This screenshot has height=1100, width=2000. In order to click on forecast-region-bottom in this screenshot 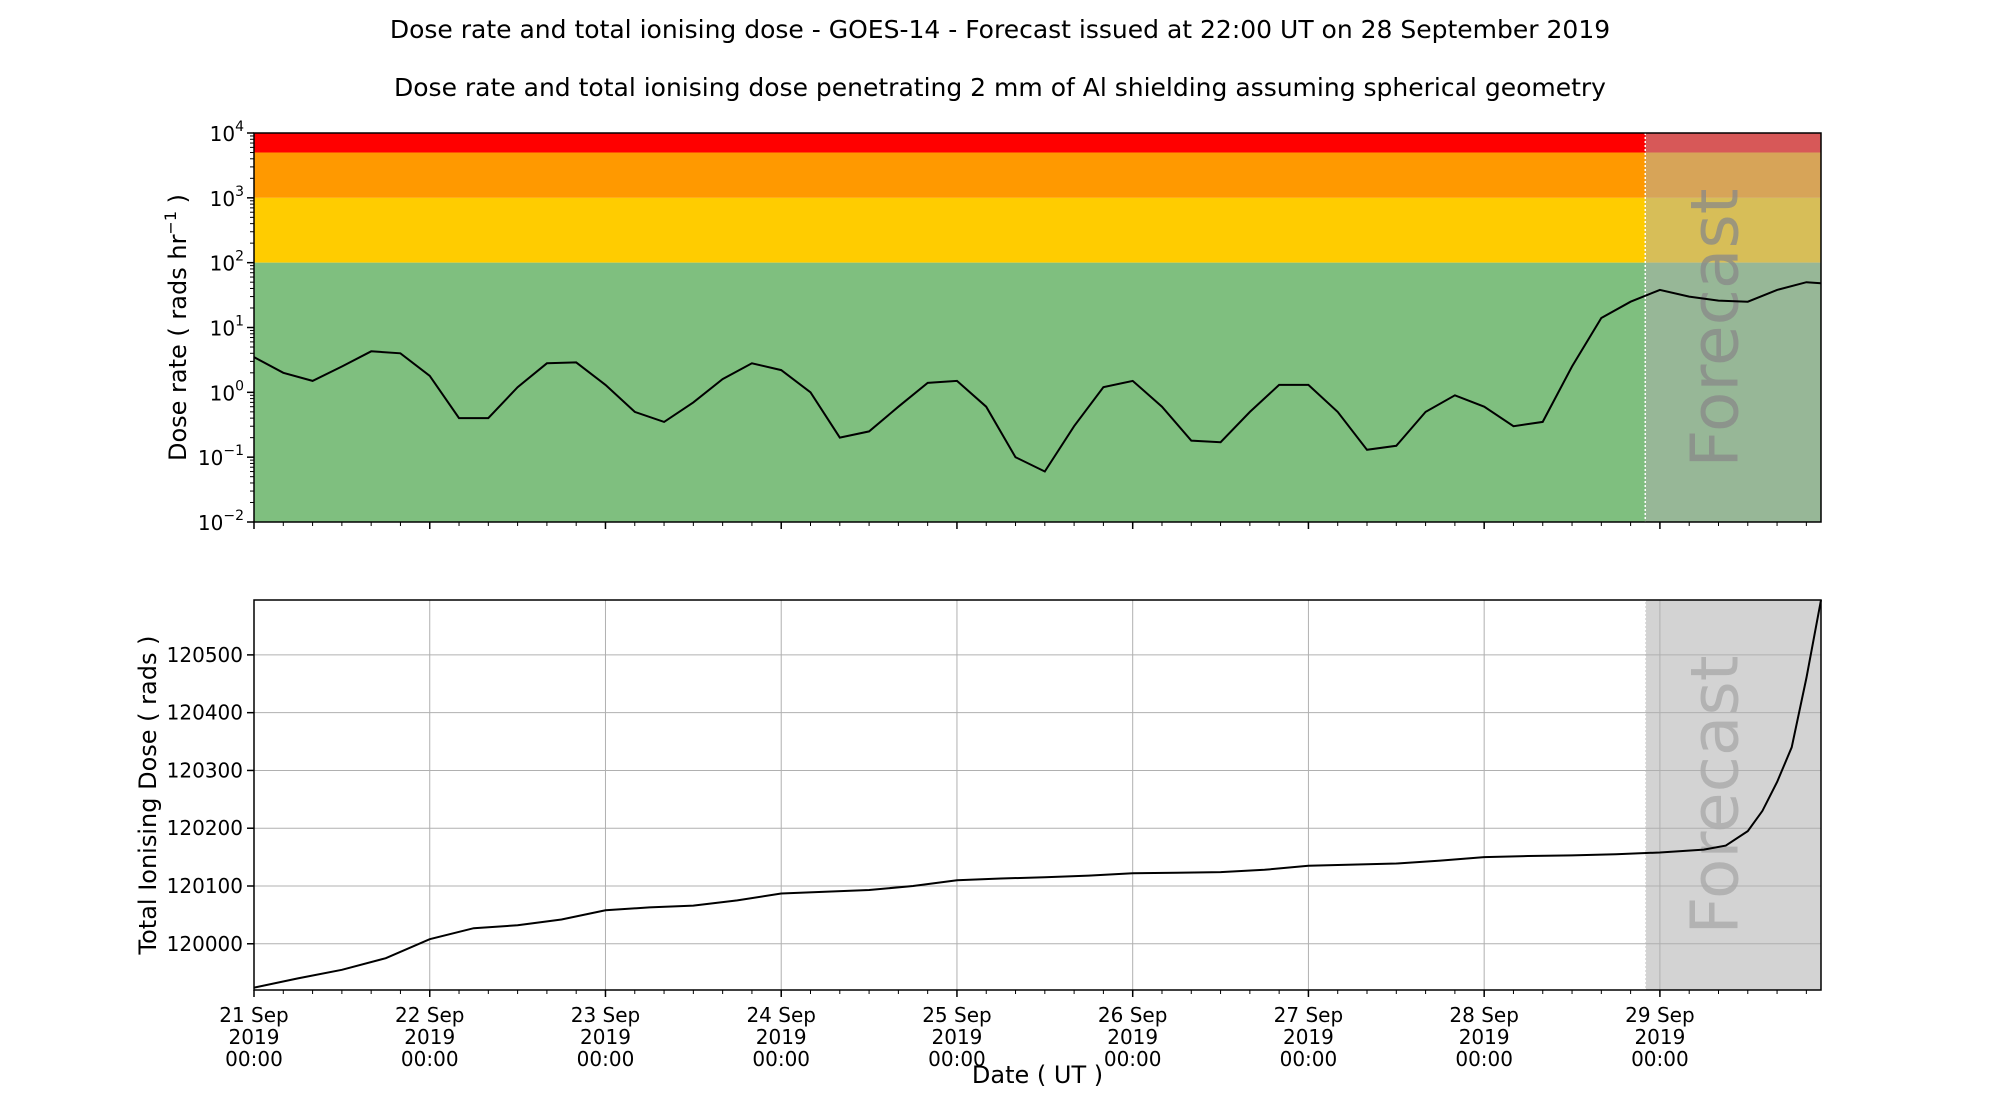, I will do `click(1733, 795)`.